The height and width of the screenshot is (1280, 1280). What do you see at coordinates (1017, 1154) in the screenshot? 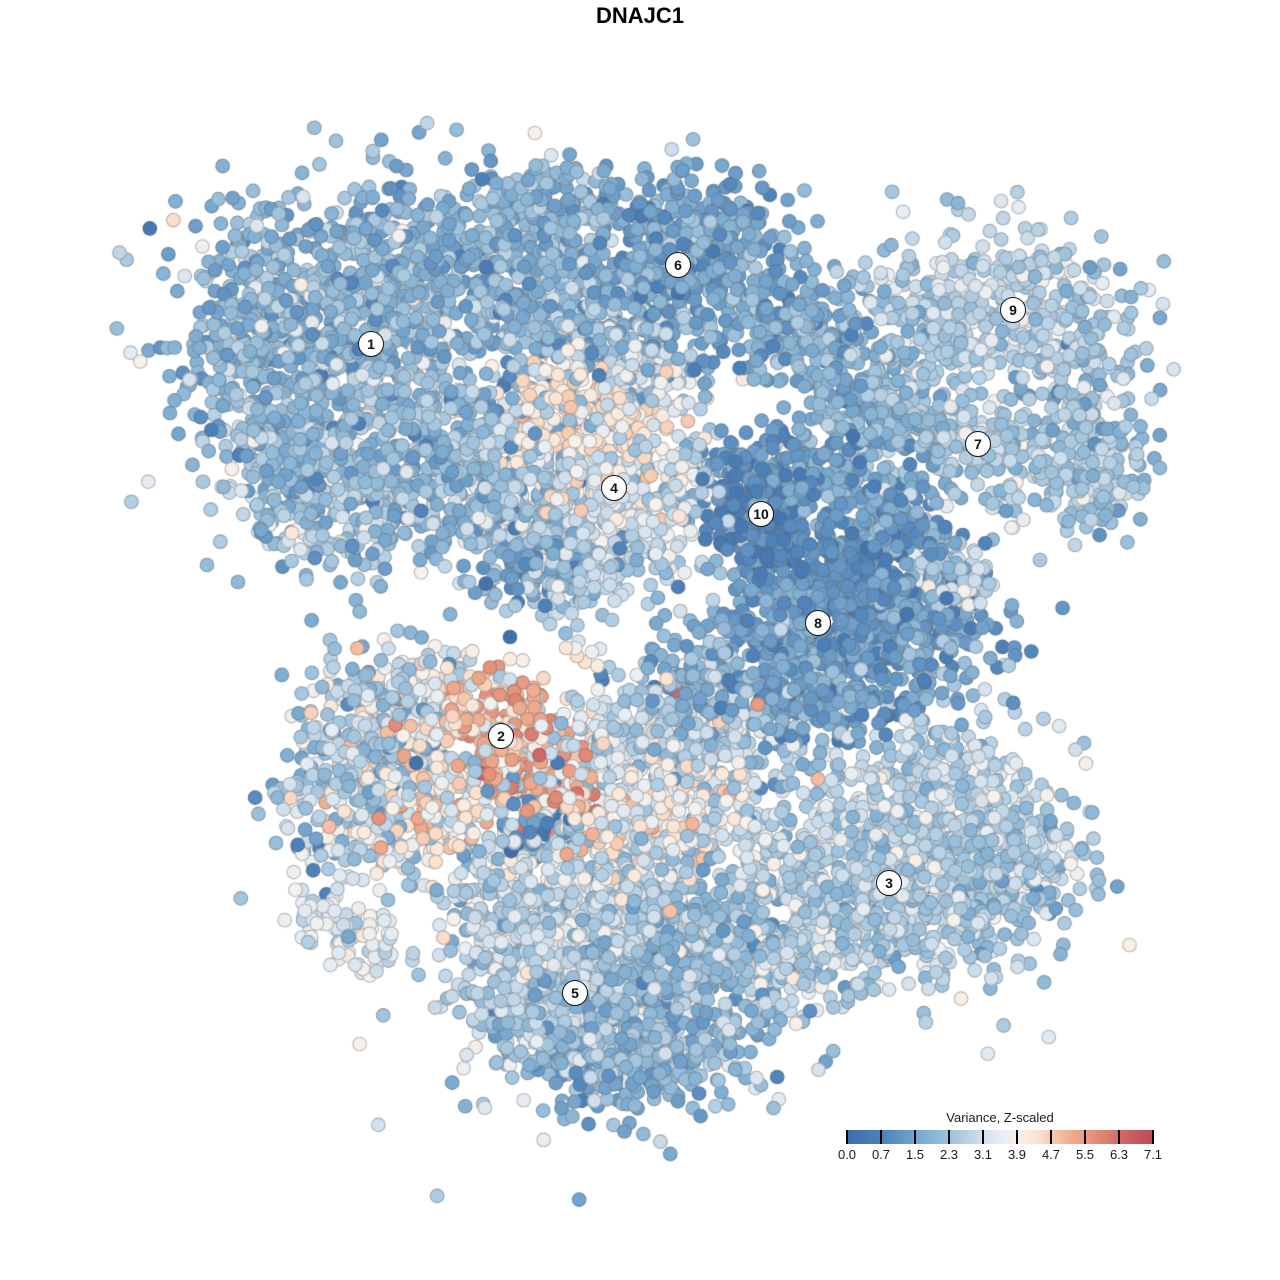
I see `colorbar-tick-label: 3.9` at bounding box center [1017, 1154].